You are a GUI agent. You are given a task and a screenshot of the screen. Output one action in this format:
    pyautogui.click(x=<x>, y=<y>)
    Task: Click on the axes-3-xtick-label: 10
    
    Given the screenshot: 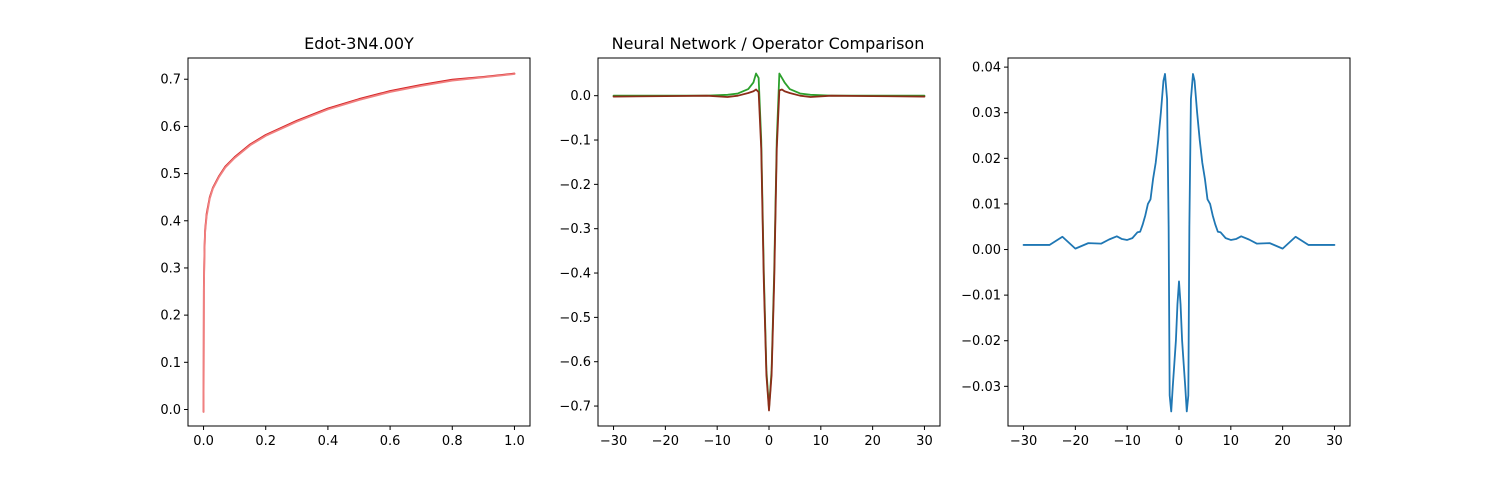 What is the action you would take?
    pyautogui.click(x=1231, y=441)
    